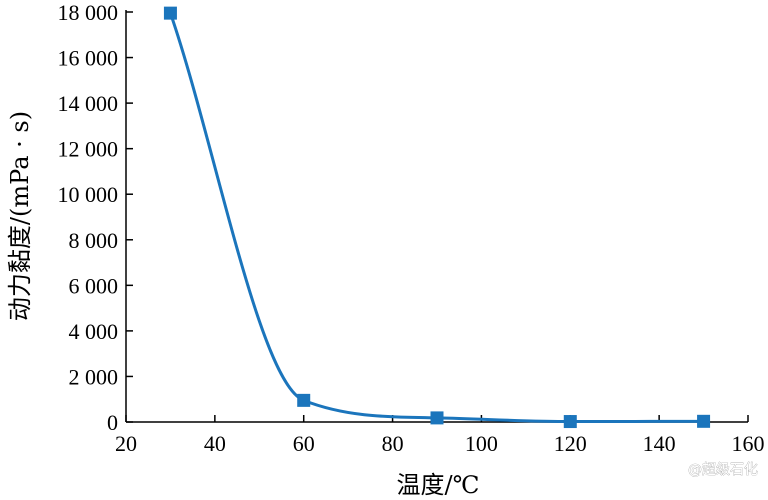 The width and height of the screenshot is (768, 500). What do you see at coordinates (94, 376) in the screenshot?
I see `y-tick-label: 2 000` at bounding box center [94, 376].